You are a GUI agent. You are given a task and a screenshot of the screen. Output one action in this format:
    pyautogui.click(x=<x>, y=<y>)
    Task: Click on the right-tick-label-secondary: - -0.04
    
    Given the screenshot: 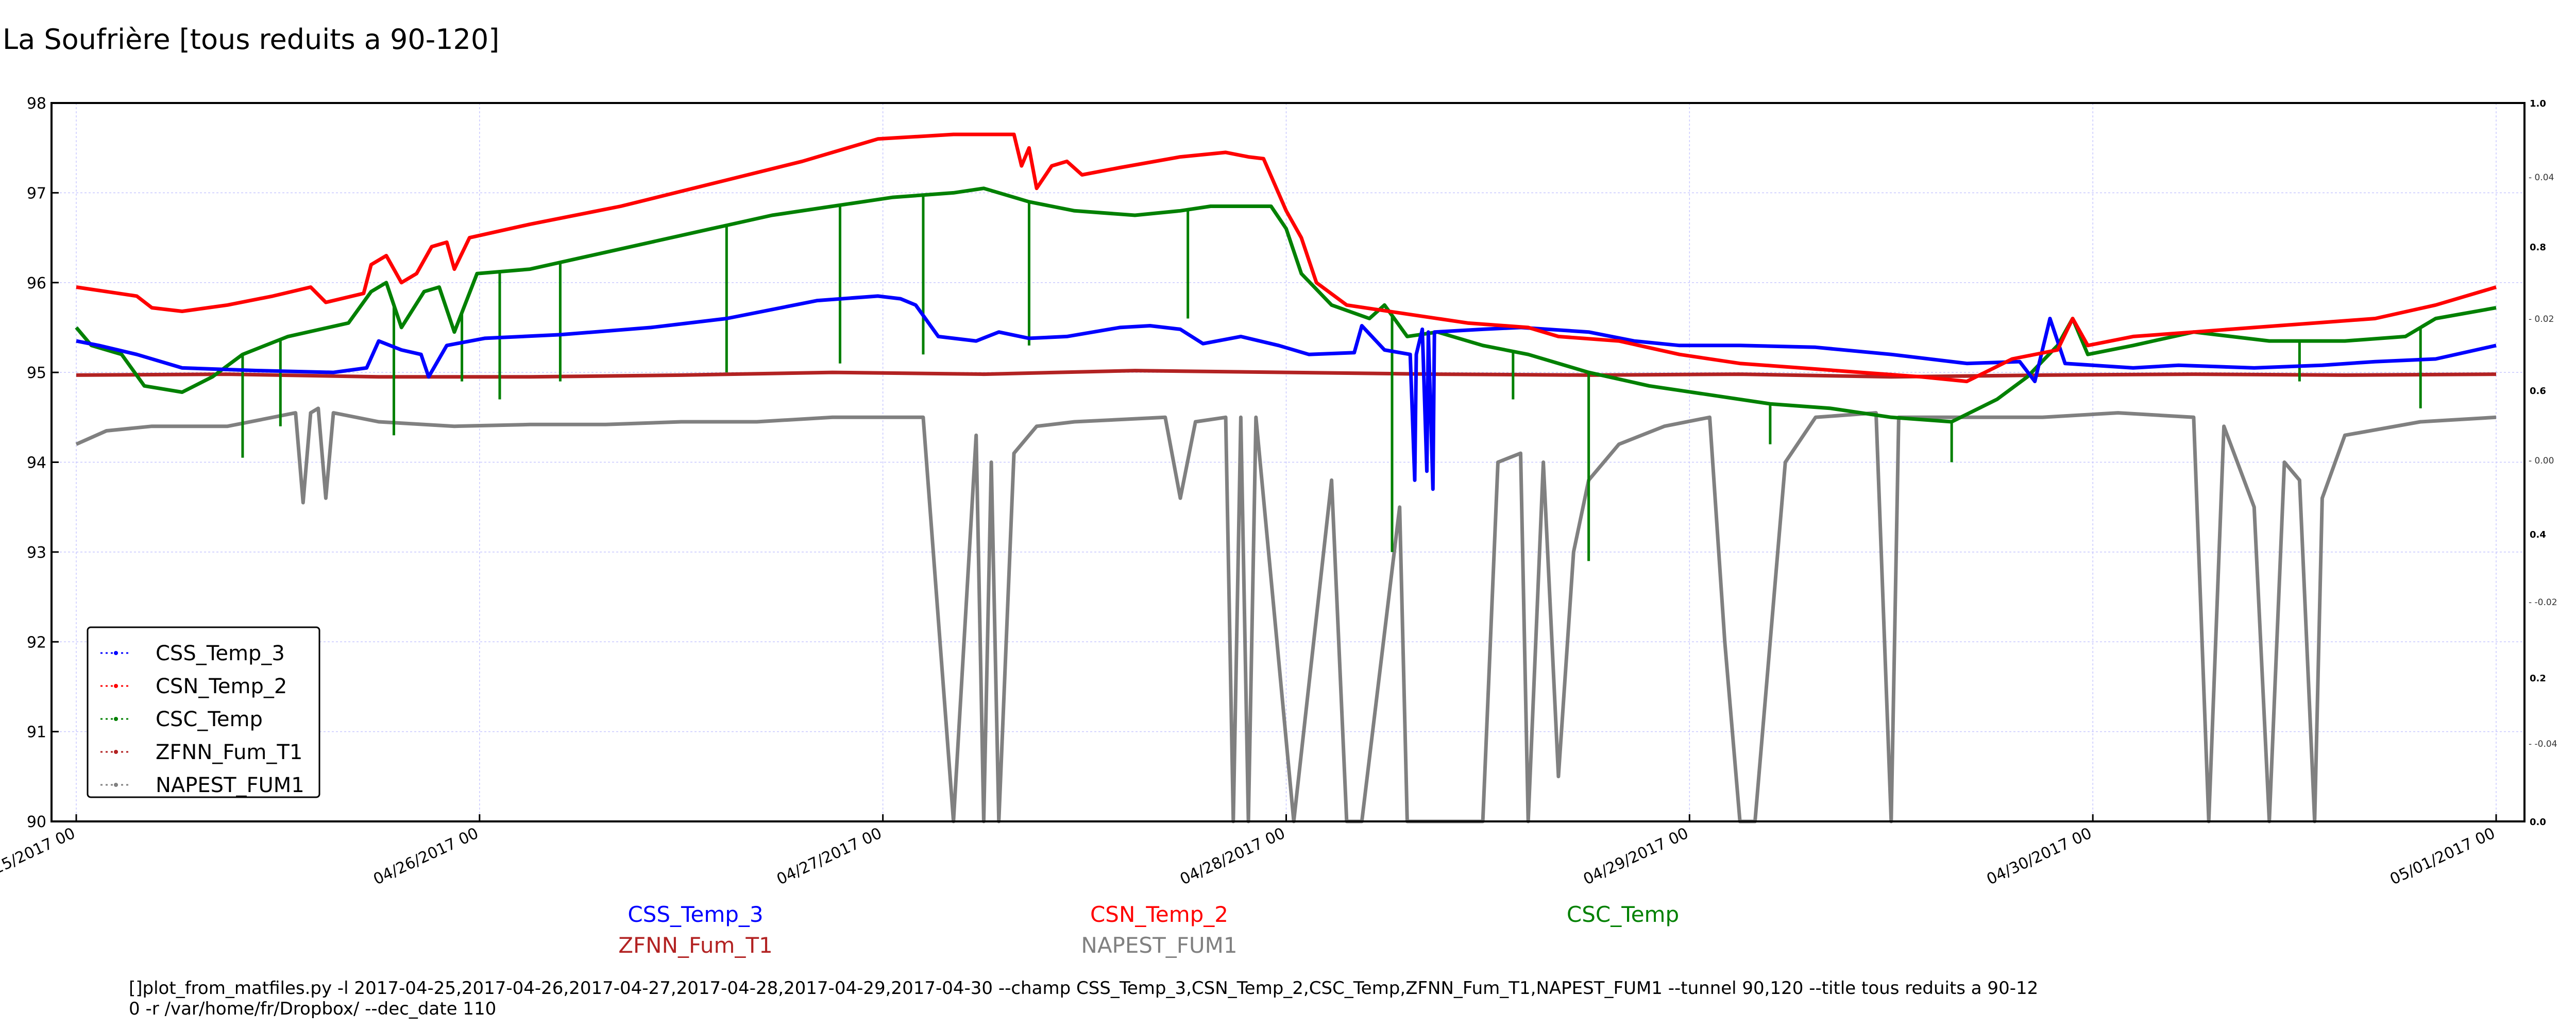 What is the action you would take?
    pyautogui.click(x=2543, y=744)
    